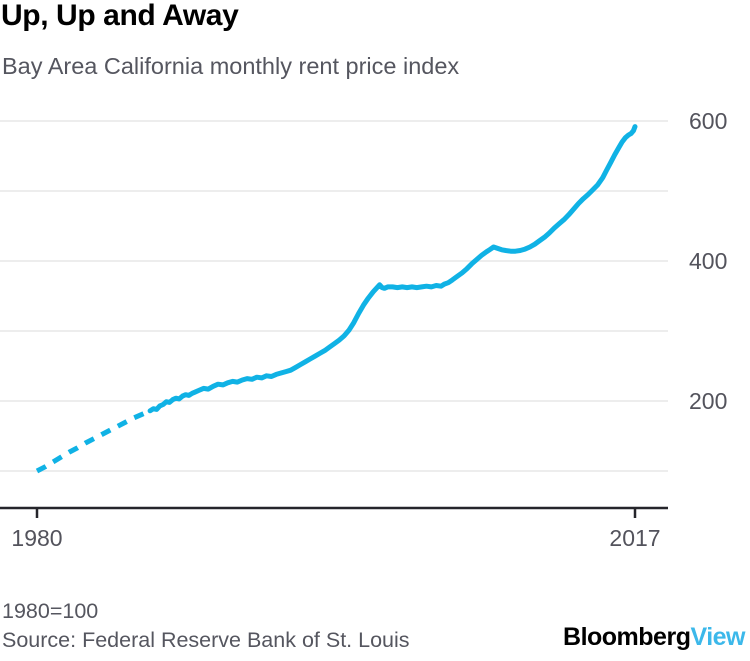  Describe the element at coordinates (93, 441) in the screenshot. I see `rent-index-line-dashed-segment` at that location.